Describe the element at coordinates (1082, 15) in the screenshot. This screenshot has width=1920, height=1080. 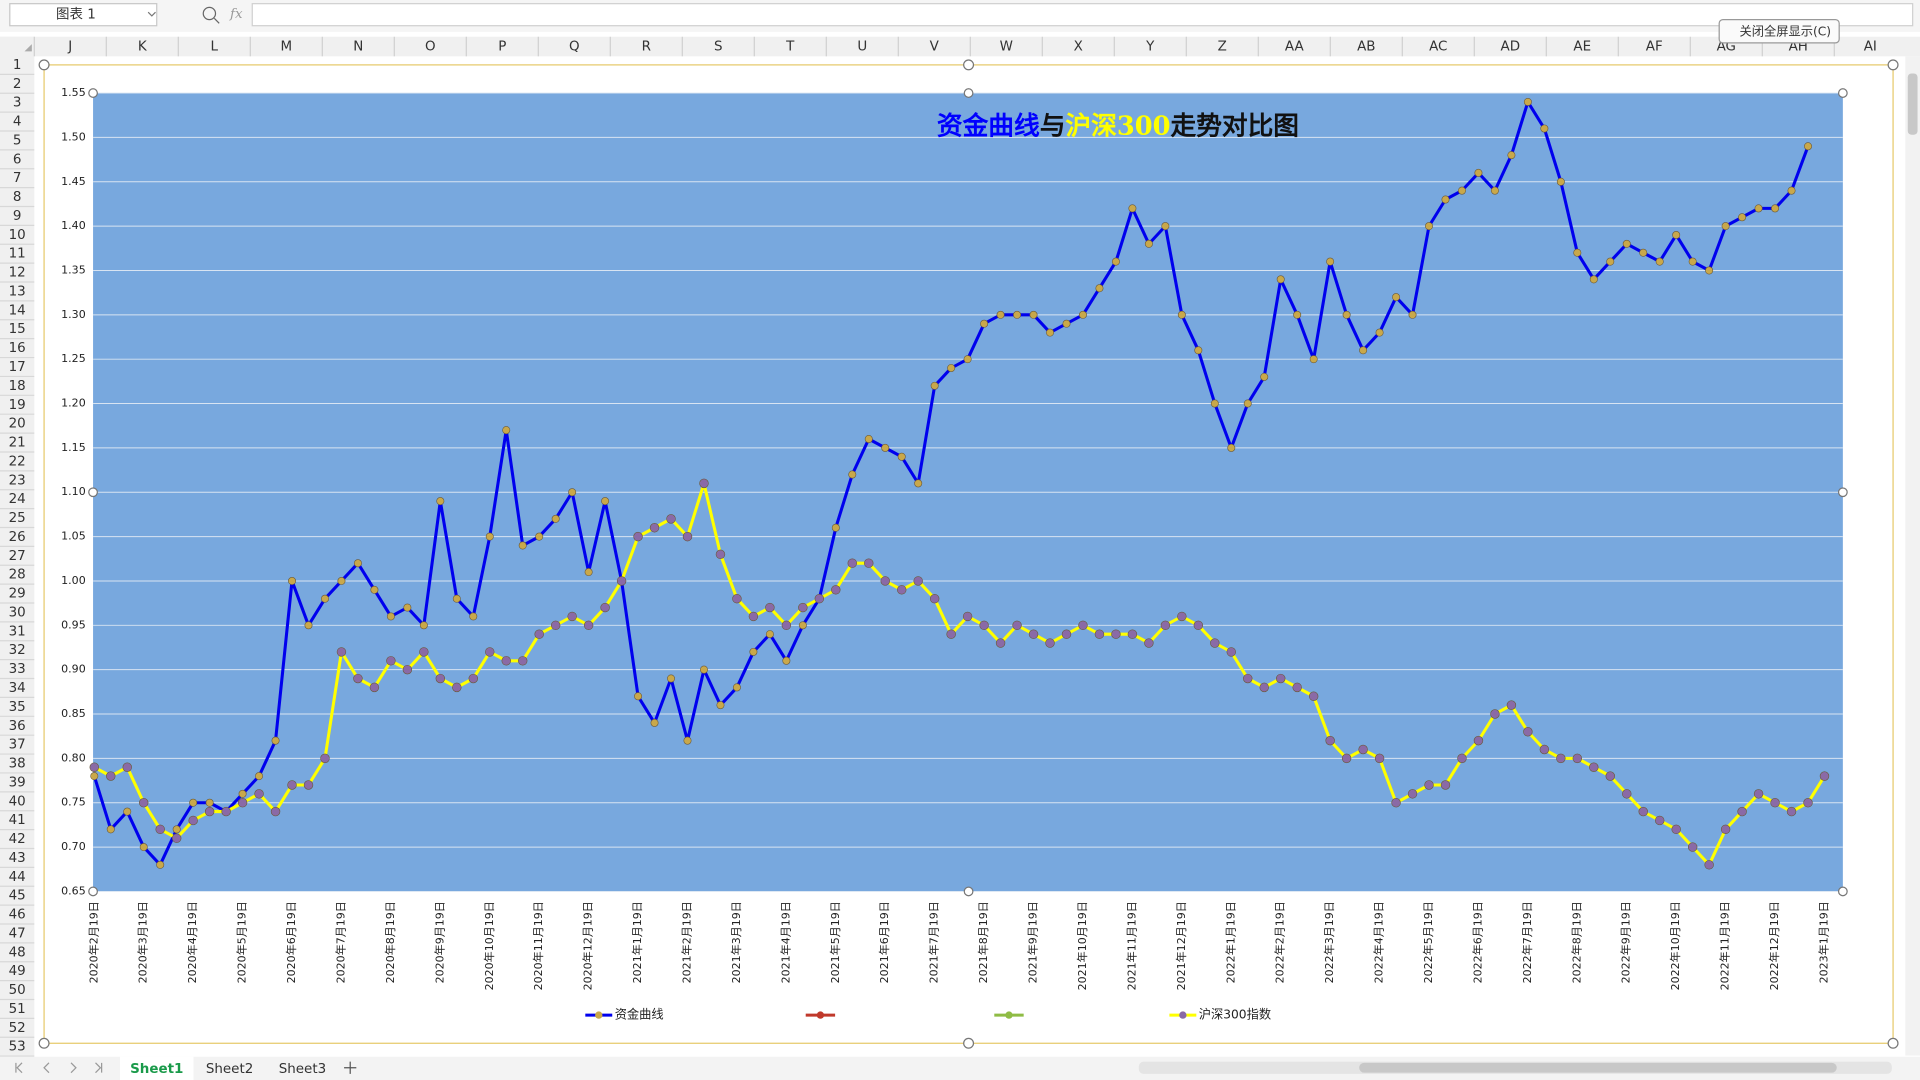
I see `formula-bar` at that location.